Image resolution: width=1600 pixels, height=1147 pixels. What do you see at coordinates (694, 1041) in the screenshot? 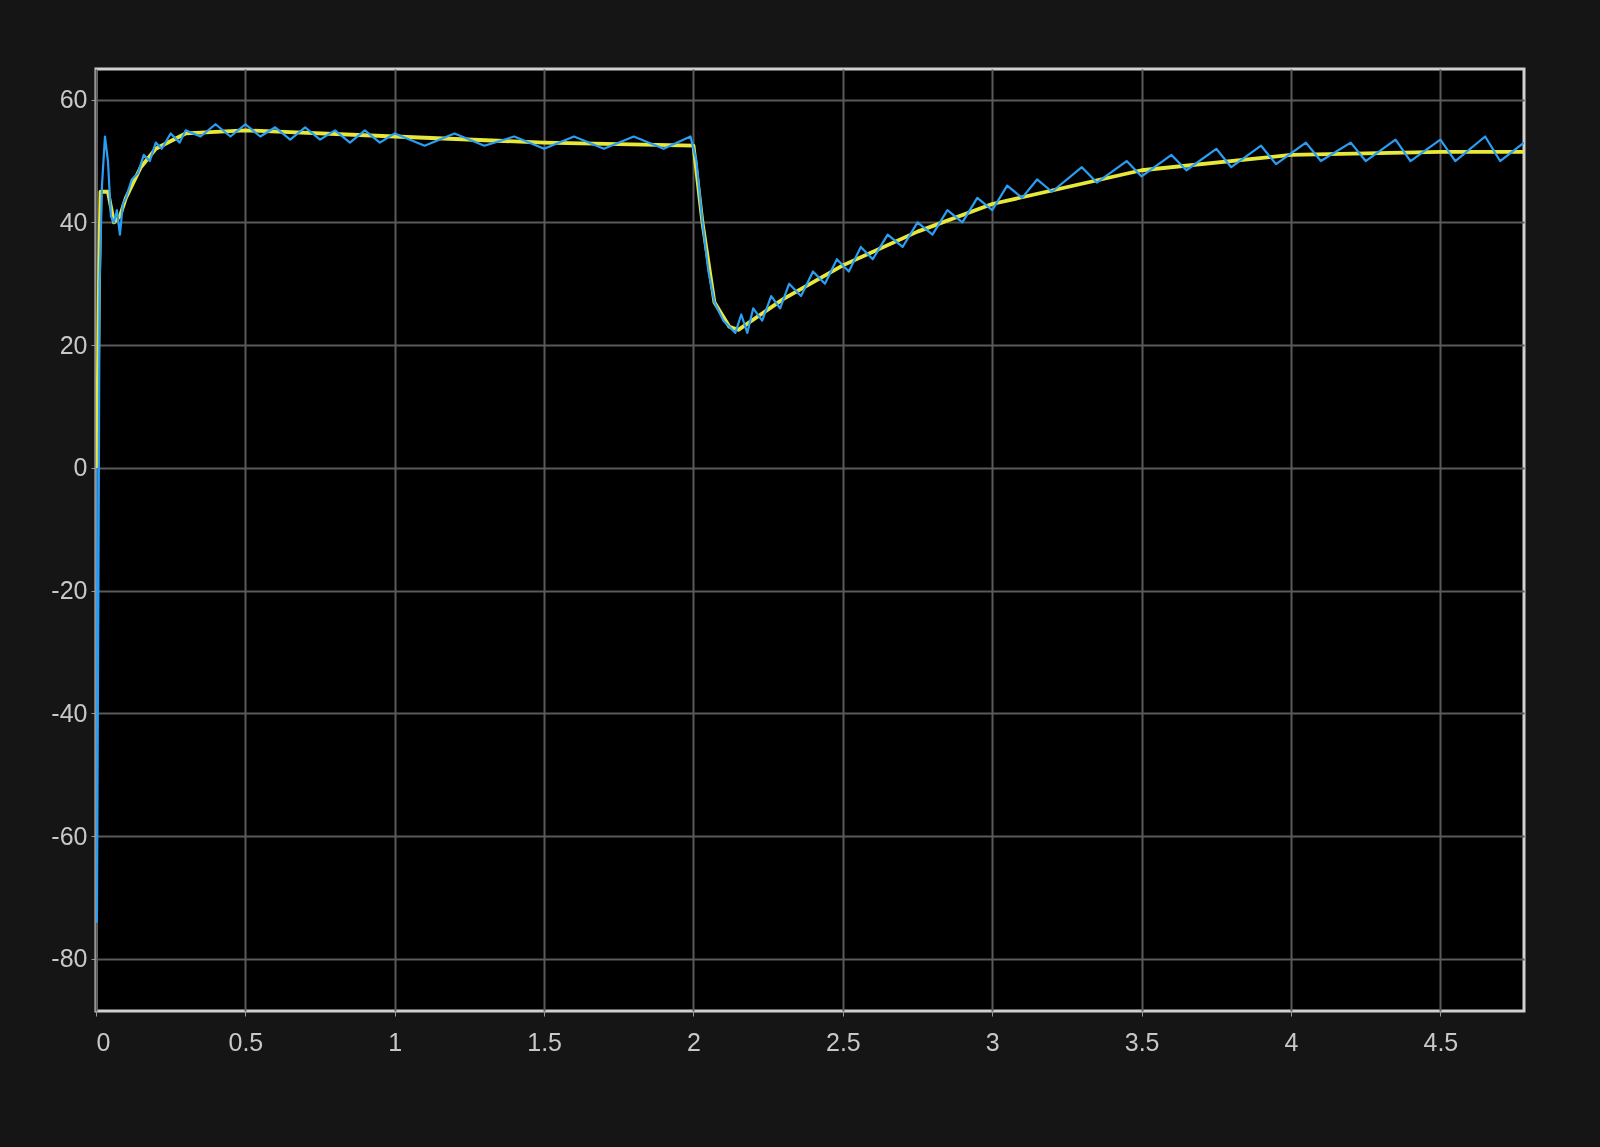
I see `x-tick-label: 2` at bounding box center [694, 1041].